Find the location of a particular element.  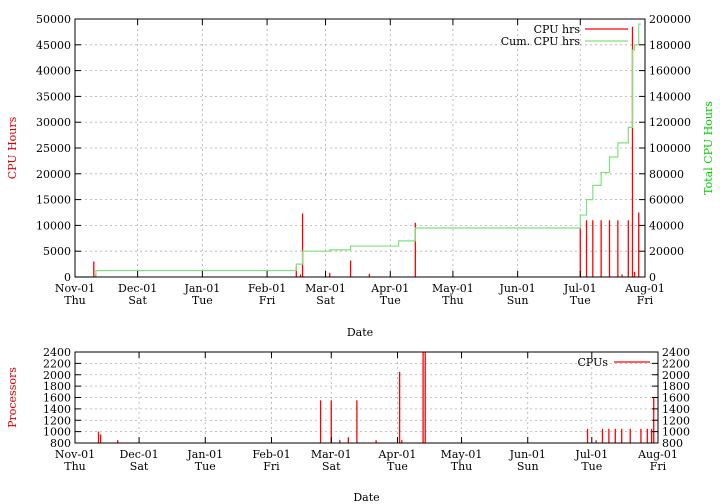

y2-tick-label: 160000 is located at coordinates (670, 71).